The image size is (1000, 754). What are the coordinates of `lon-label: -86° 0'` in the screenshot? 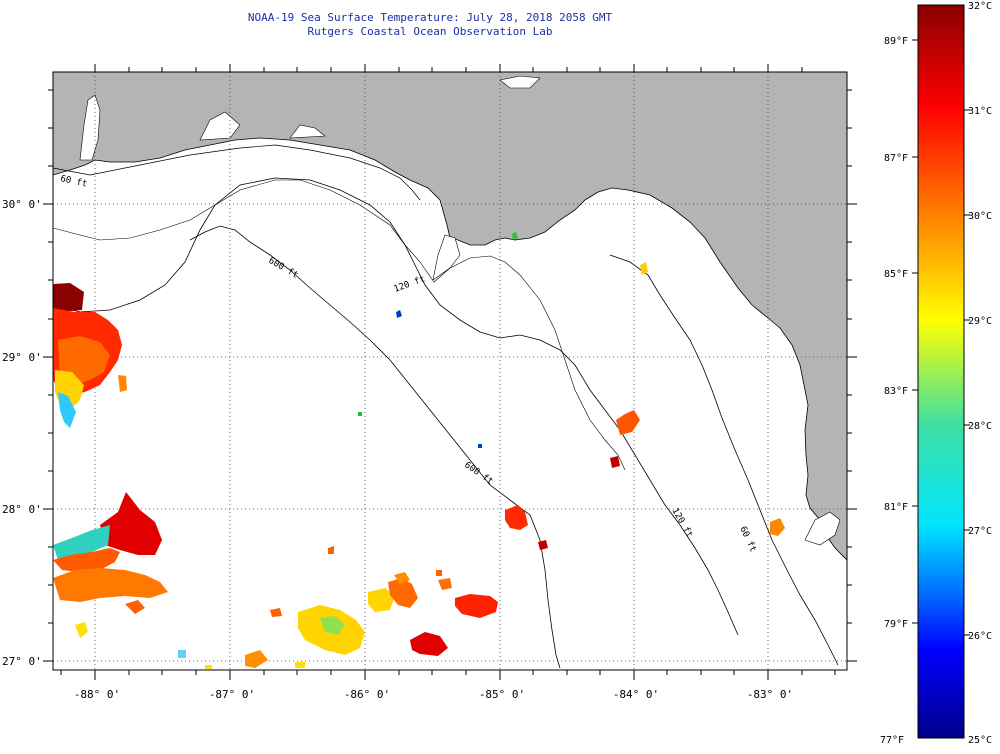 It's located at (367, 694).